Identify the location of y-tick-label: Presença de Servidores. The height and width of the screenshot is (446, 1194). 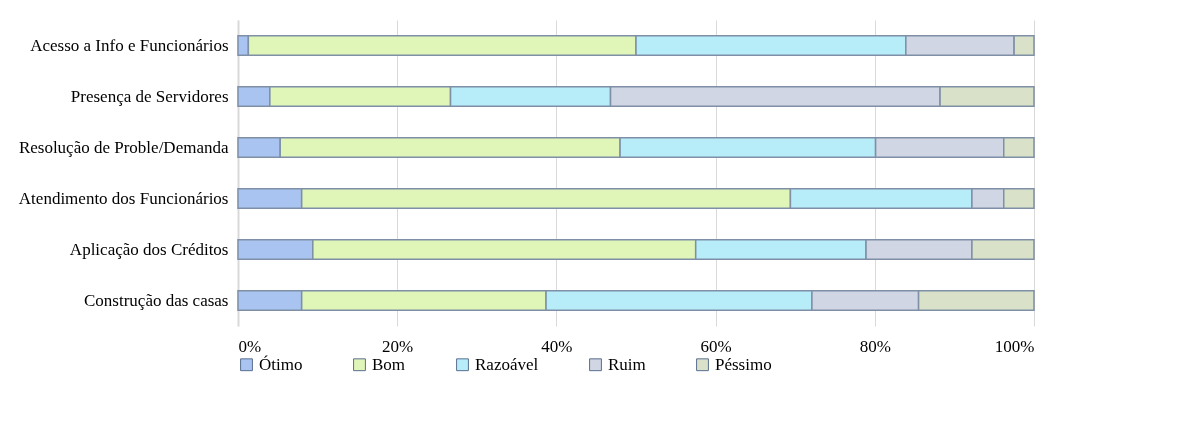
(149, 96).